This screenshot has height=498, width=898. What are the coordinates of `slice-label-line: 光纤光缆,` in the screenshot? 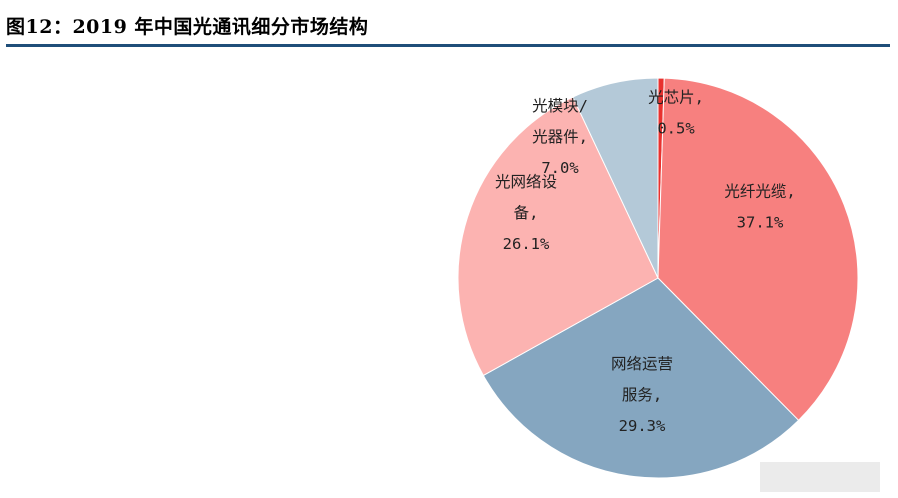 It's located at (759, 192).